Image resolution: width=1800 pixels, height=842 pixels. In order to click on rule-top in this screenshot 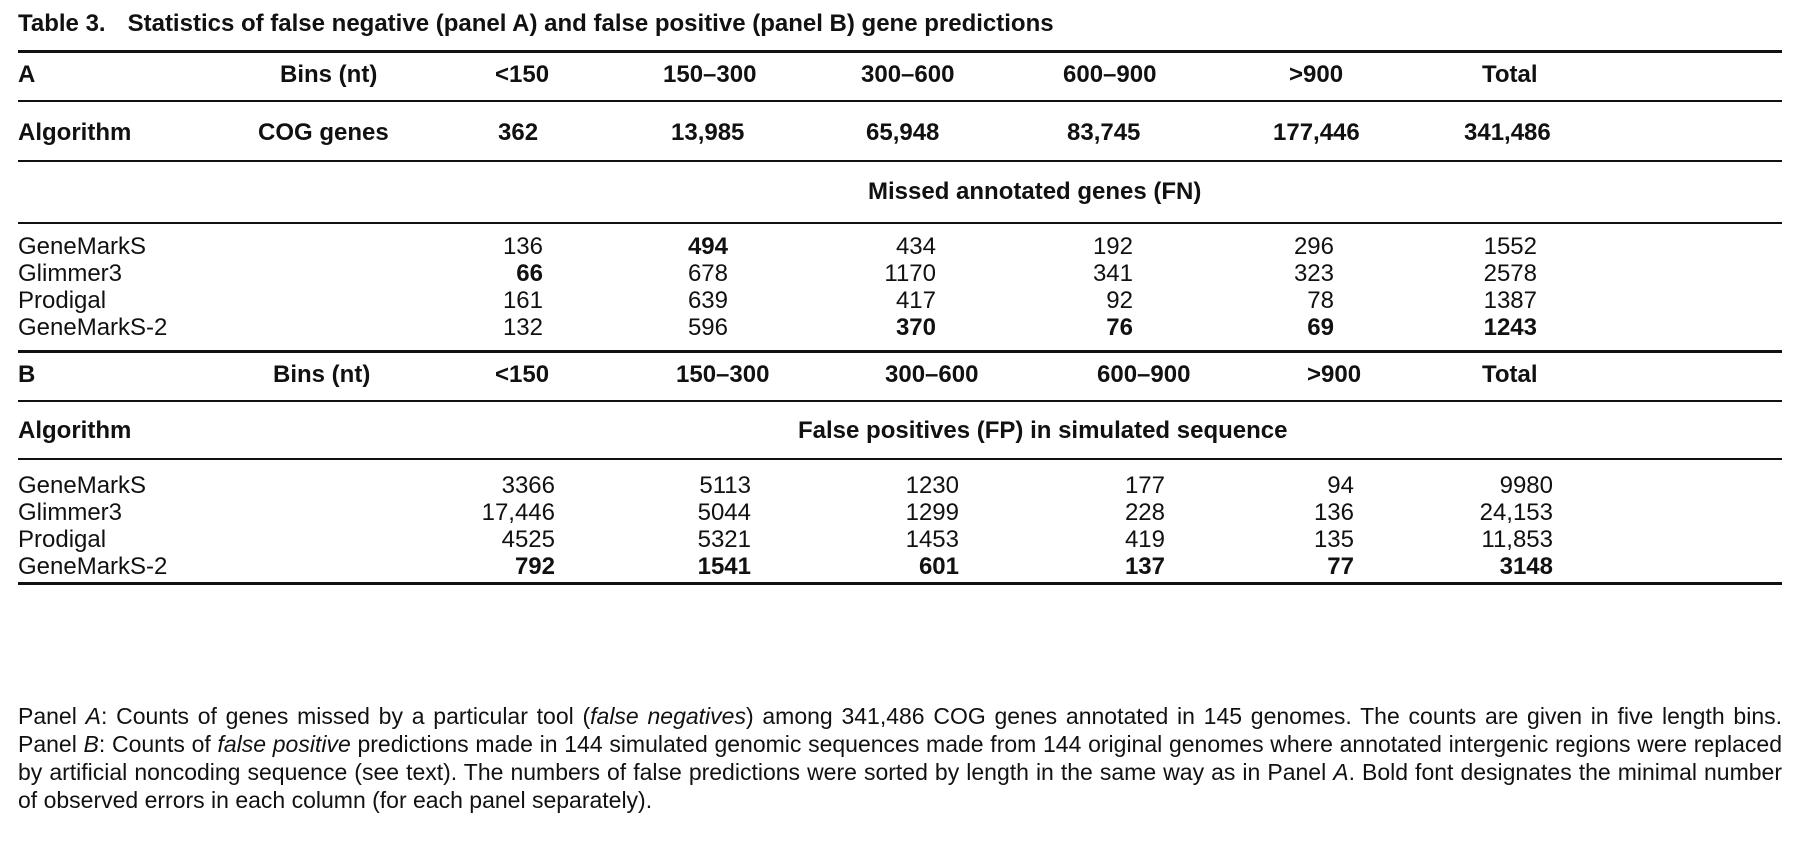, I will do `click(900, 51)`.